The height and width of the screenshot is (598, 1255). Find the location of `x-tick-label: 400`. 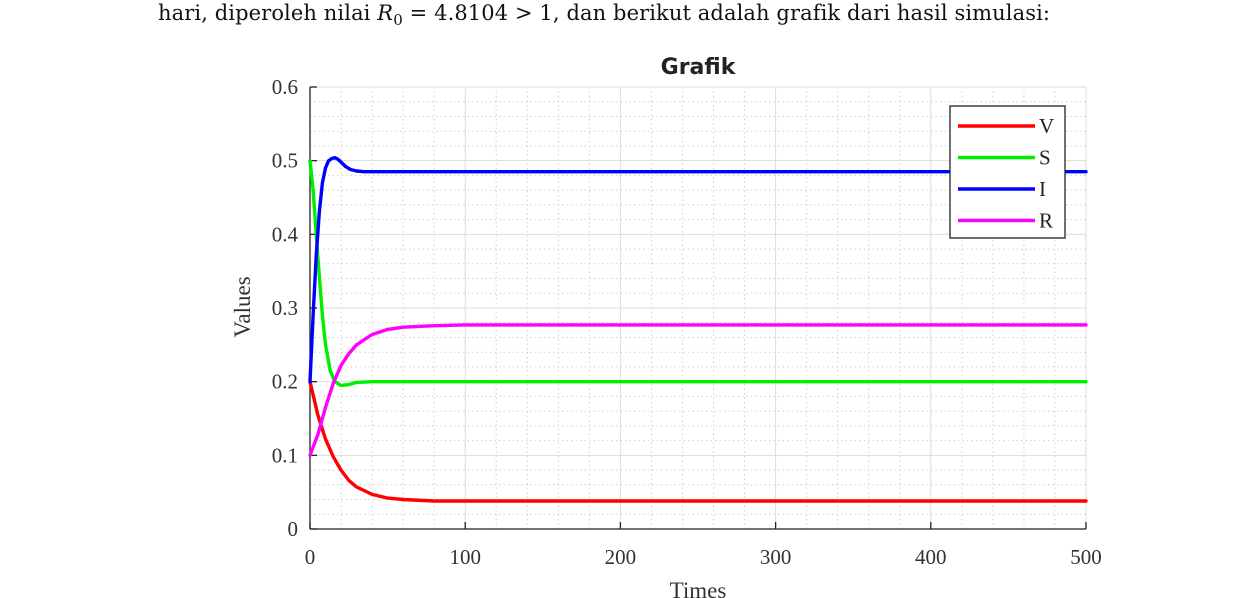

x-tick-label: 400 is located at coordinates (931, 557).